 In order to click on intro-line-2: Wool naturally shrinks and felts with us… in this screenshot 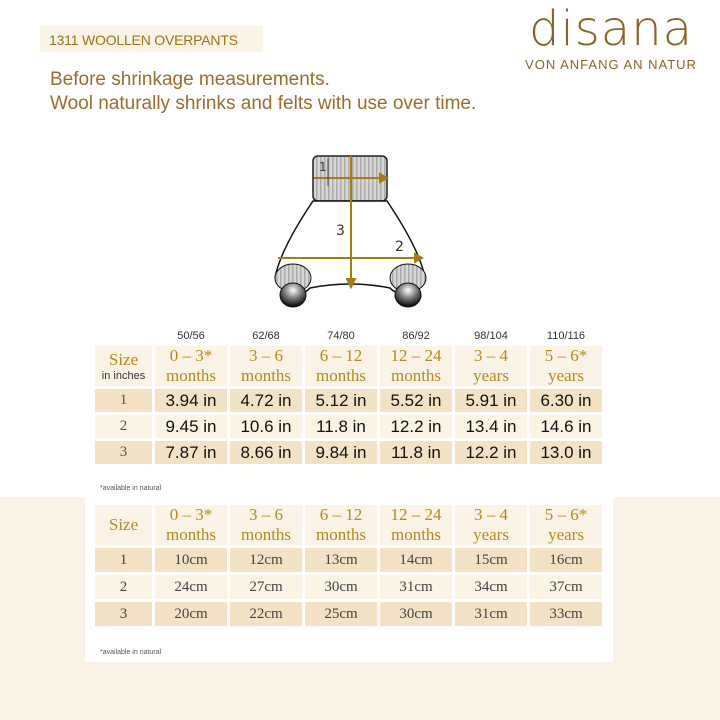, I will do `click(263, 103)`.